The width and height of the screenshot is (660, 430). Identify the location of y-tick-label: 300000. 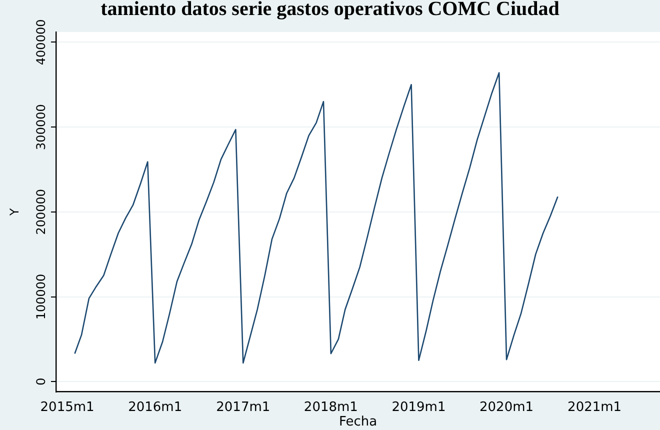
(41, 127).